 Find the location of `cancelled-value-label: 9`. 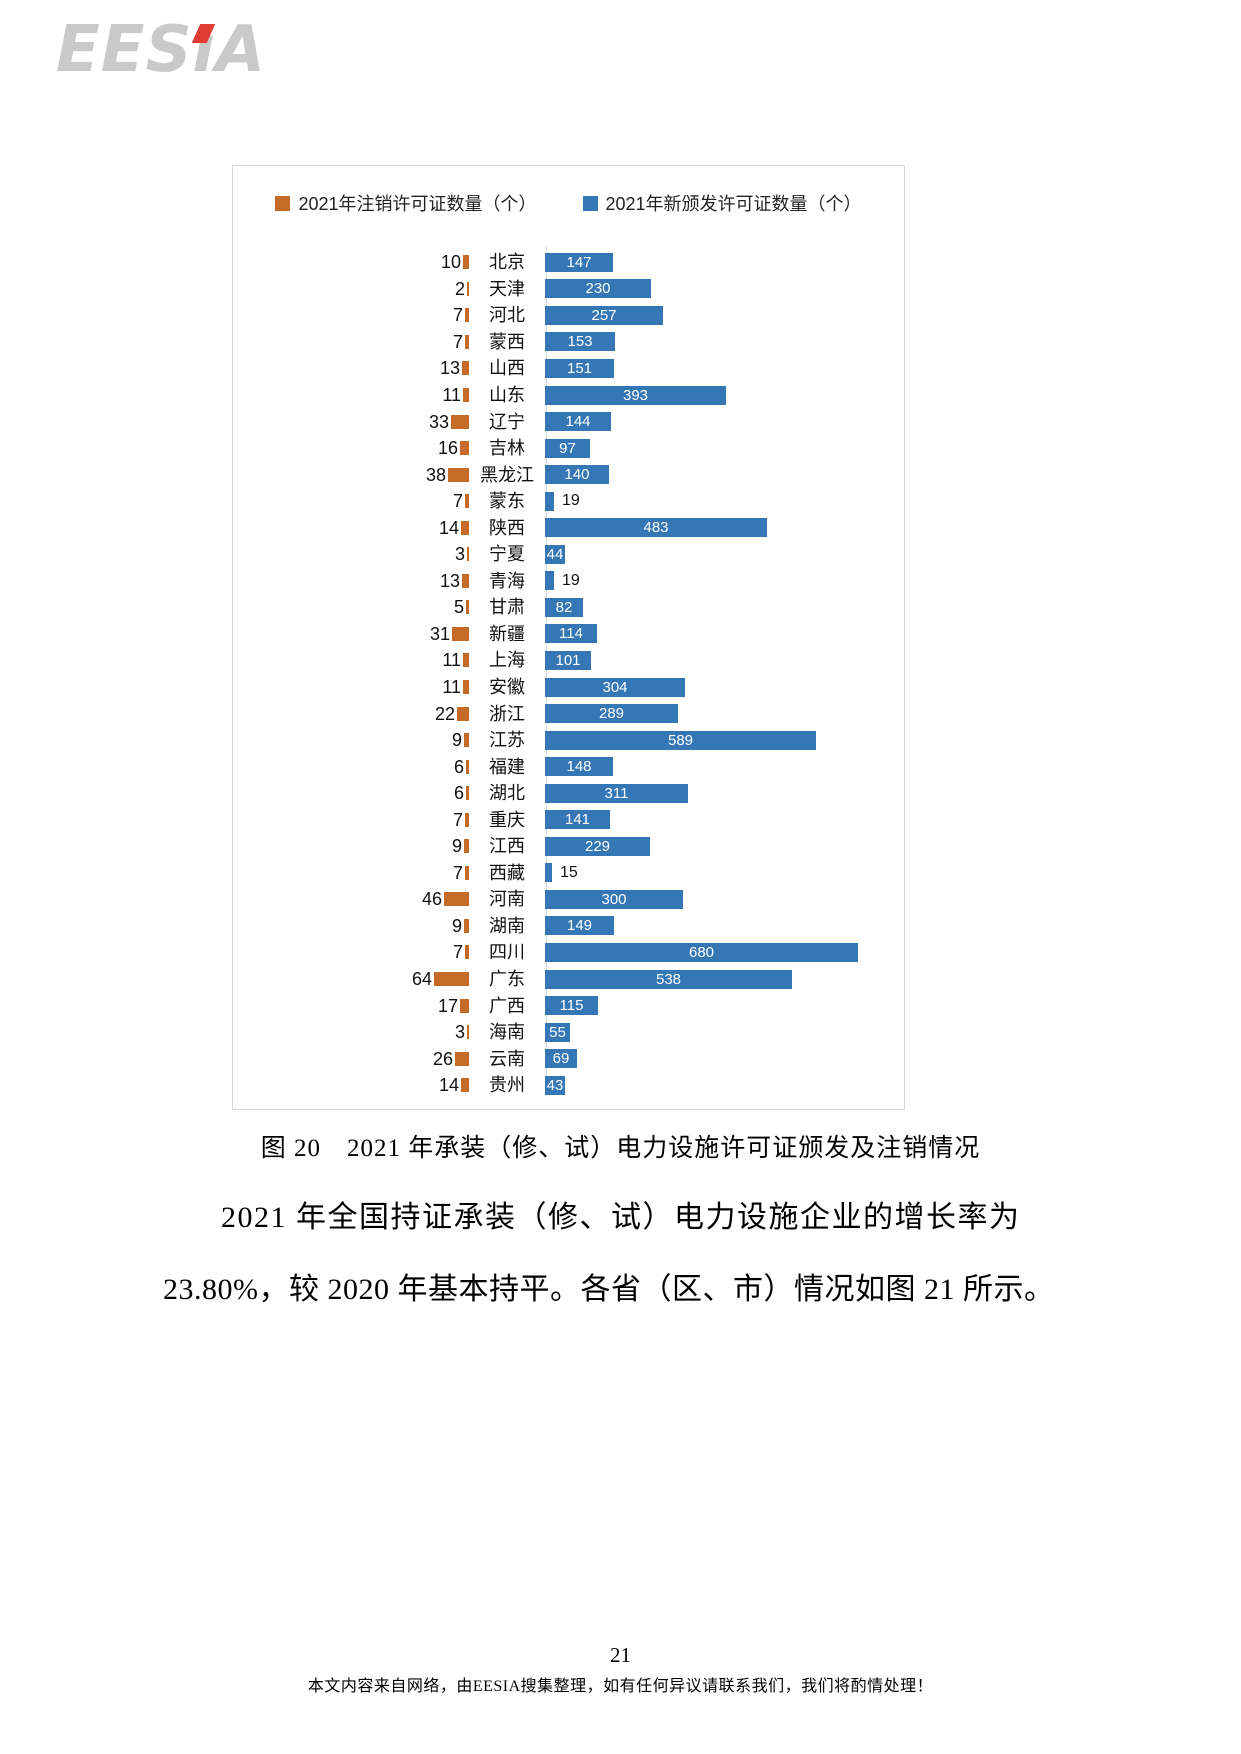

cancelled-value-label: 9 is located at coordinates (456, 740).